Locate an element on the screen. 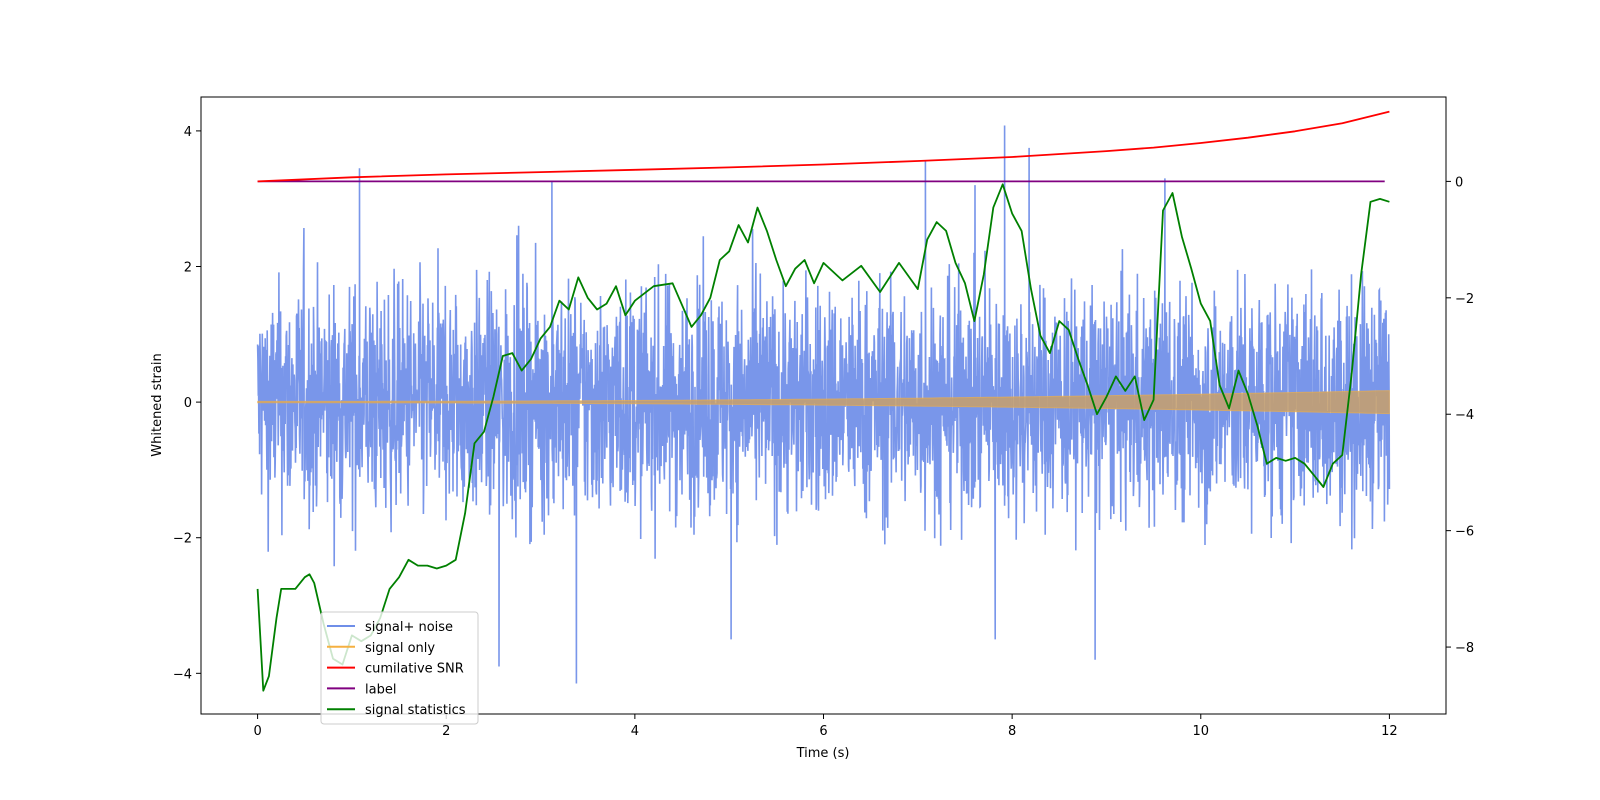 The height and width of the screenshot is (800, 1600). cumulative-snr-line is located at coordinates (823, 146).